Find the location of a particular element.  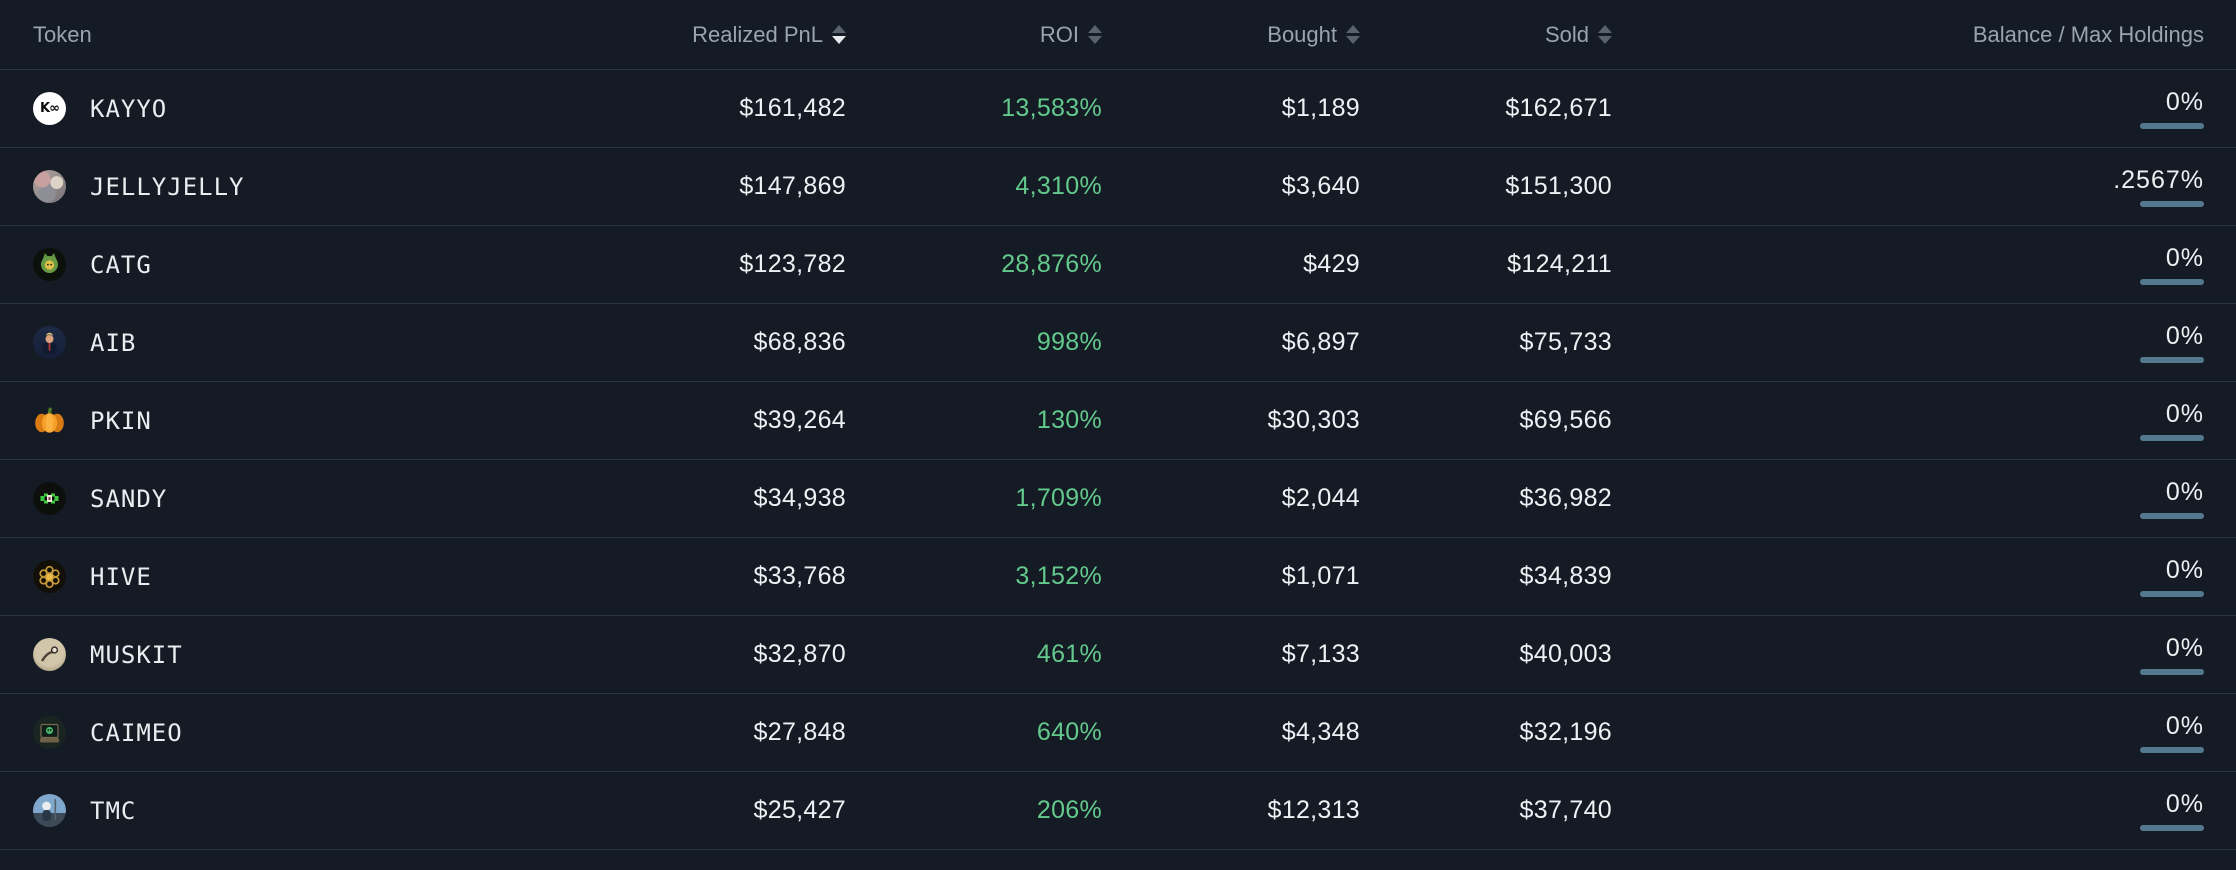

token-cell: AIB is located at coordinates (314, 342).